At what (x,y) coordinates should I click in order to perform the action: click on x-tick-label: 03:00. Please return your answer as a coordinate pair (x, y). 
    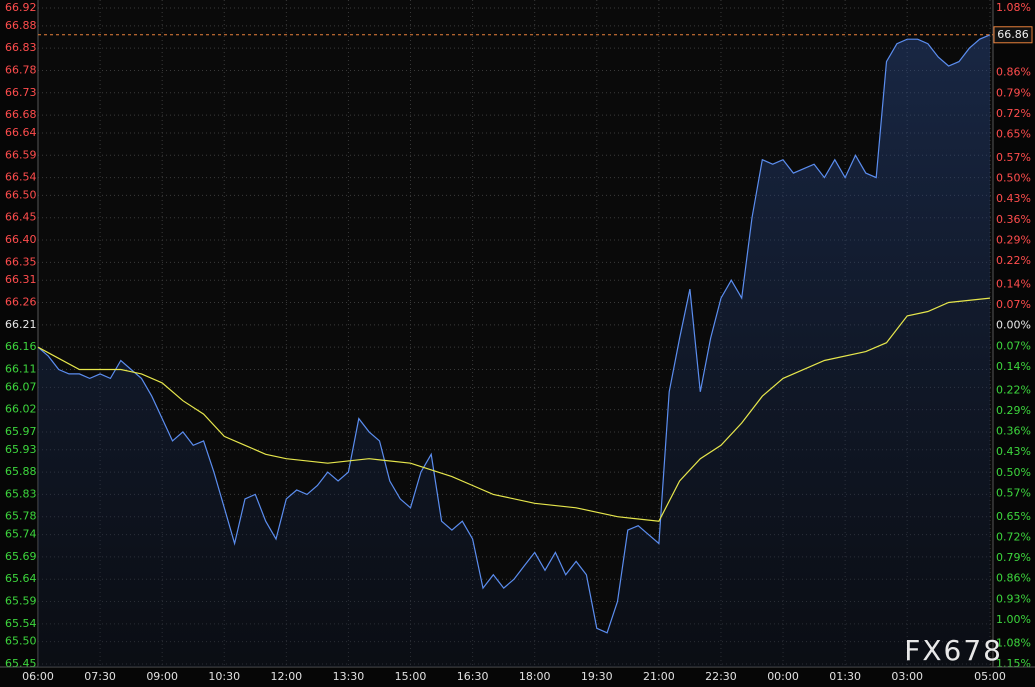
    Looking at the image, I should click on (907, 676).